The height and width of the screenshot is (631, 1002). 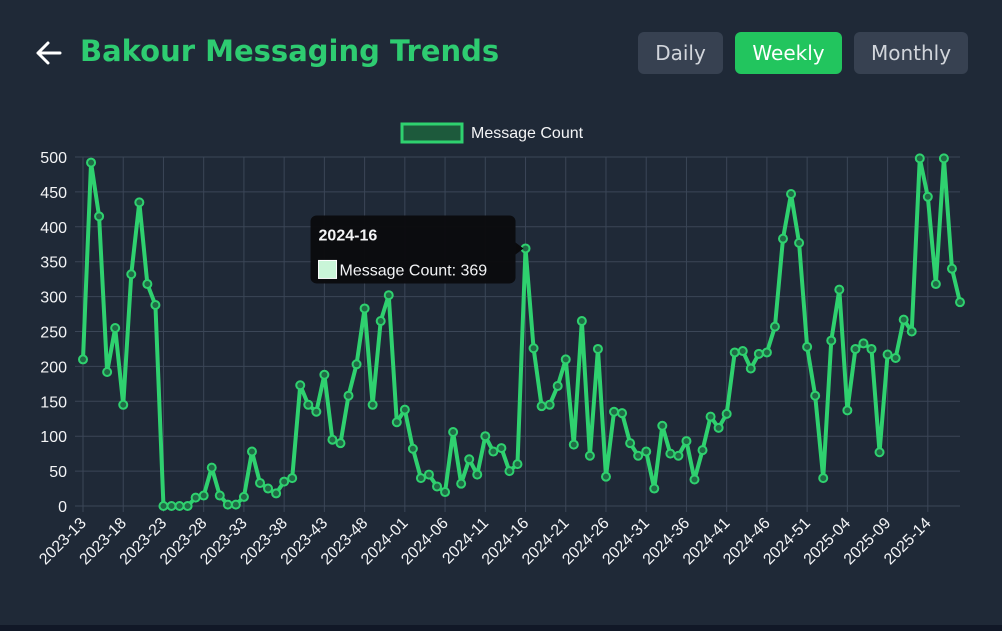 What do you see at coordinates (53, 158) in the screenshot?
I see `y-tick-label: 500` at bounding box center [53, 158].